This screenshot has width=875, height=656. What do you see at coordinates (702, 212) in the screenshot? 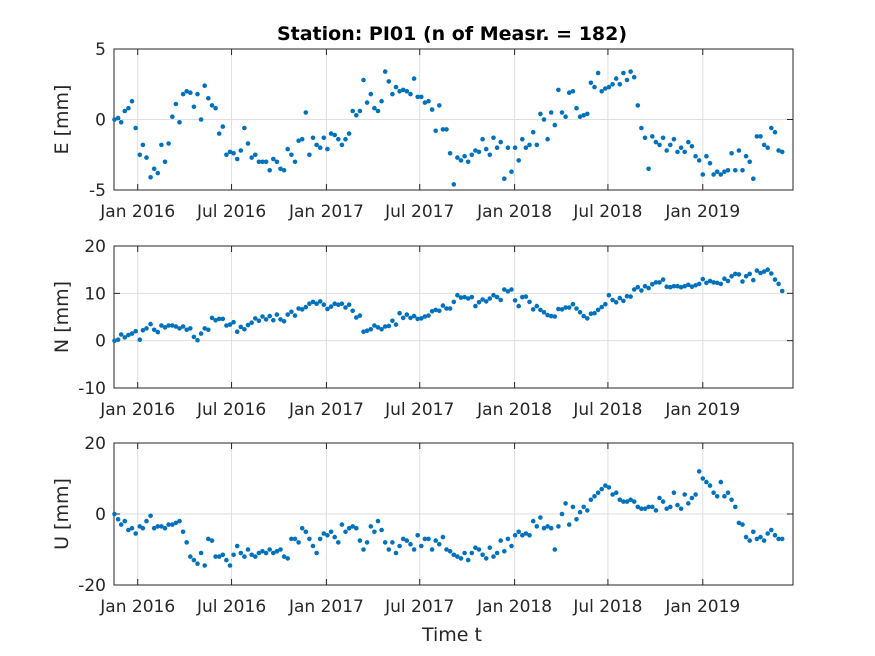
I see `x-tick-label: Jan 2019` at bounding box center [702, 212].